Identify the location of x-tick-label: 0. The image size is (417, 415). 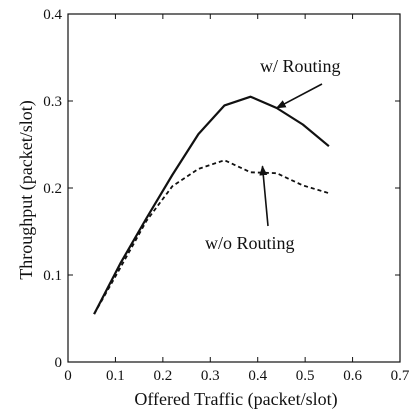
(68, 376).